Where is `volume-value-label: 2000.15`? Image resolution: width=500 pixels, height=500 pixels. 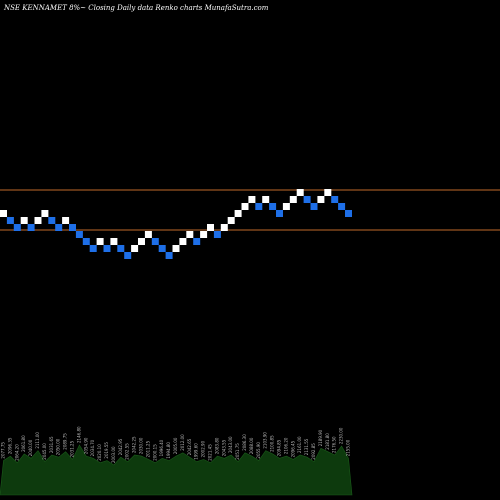 volume-value-label: 2000.15 is located at coordinates (154, 452).